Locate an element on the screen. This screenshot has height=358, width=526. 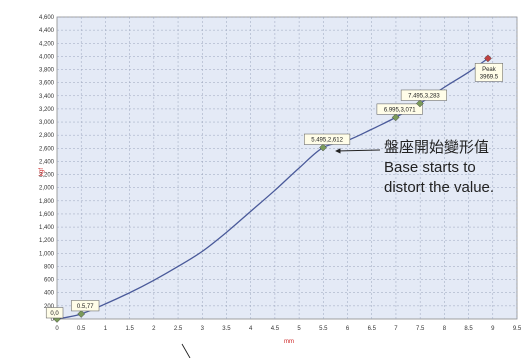
x-tick-label: 0 is located at coordinates (57, 329).